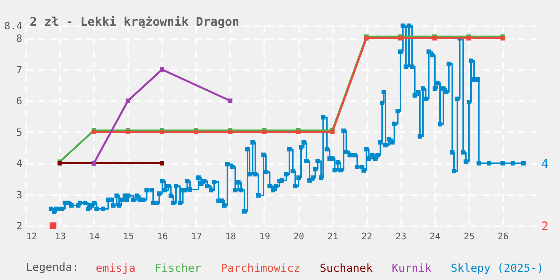 This screenshot has height=280, width=560. What do you see at coordinates (13, 27) in the screenshot?
I see `y-tick-label: 8.4` at bounding box center [13, 27].